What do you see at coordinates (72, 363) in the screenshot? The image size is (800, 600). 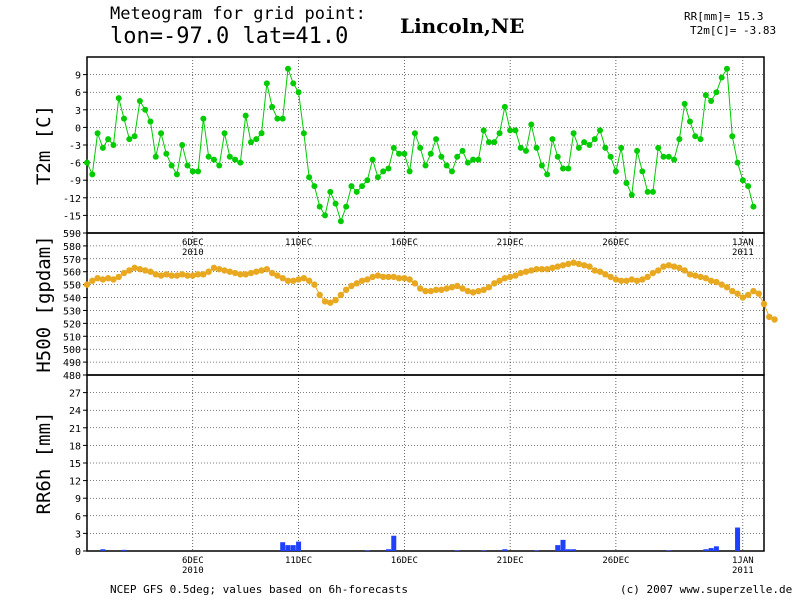 I see `y-tick-label: 490` at bounding box center [72, 363].